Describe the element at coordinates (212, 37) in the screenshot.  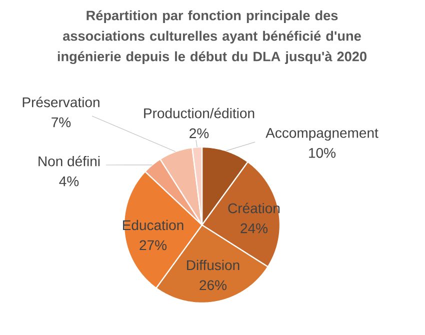
I see `chart-title: Répartition par fonction principale des associations culturelles ayant bénéficié d'une ingénierie depuis le début du DLA jusqu'à 2020` at that location.